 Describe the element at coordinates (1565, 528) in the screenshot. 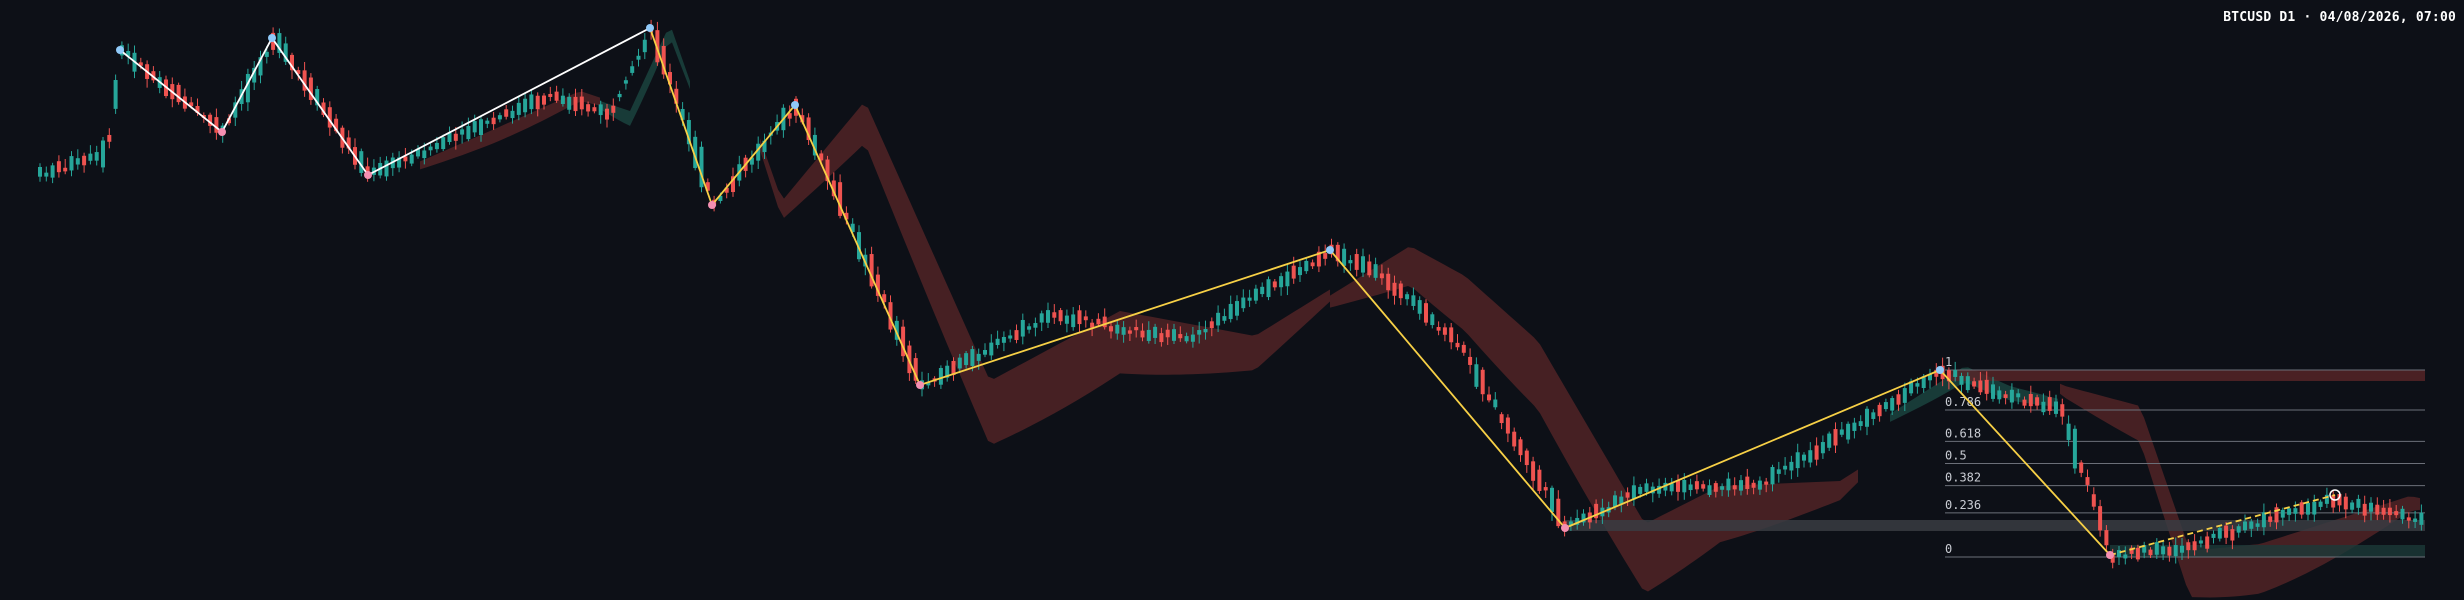

I see `pivot-low-marker` at that location.